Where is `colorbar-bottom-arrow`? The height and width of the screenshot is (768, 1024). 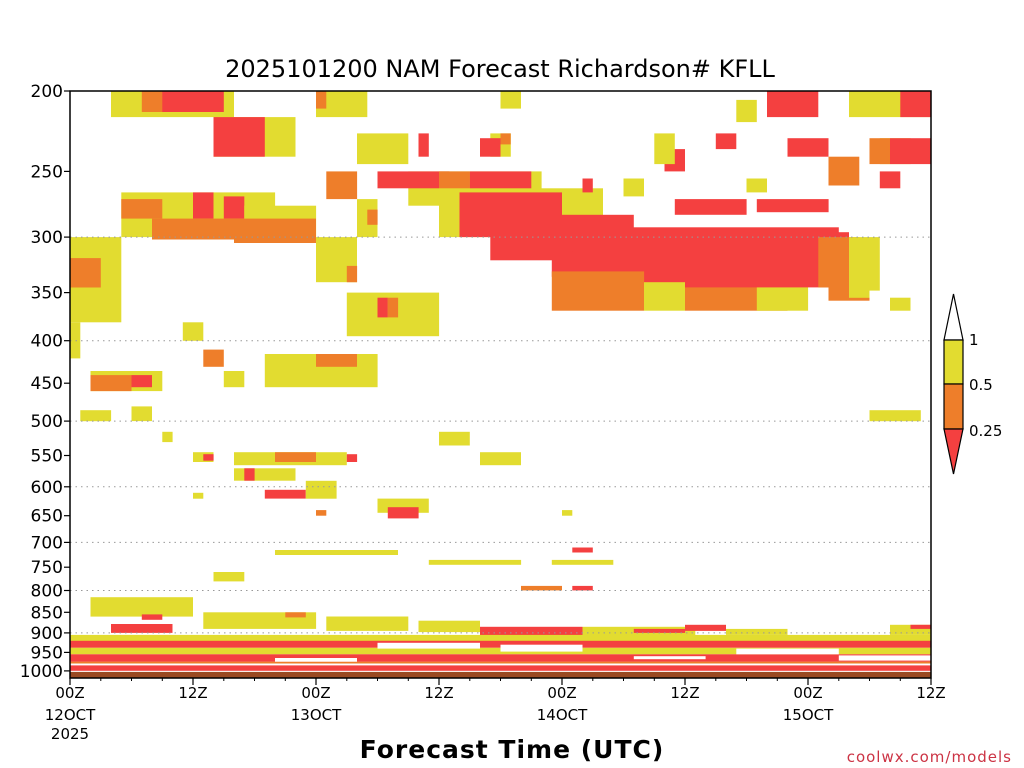
colorbar-bottom-arrow is located at coordinates (953, 451).